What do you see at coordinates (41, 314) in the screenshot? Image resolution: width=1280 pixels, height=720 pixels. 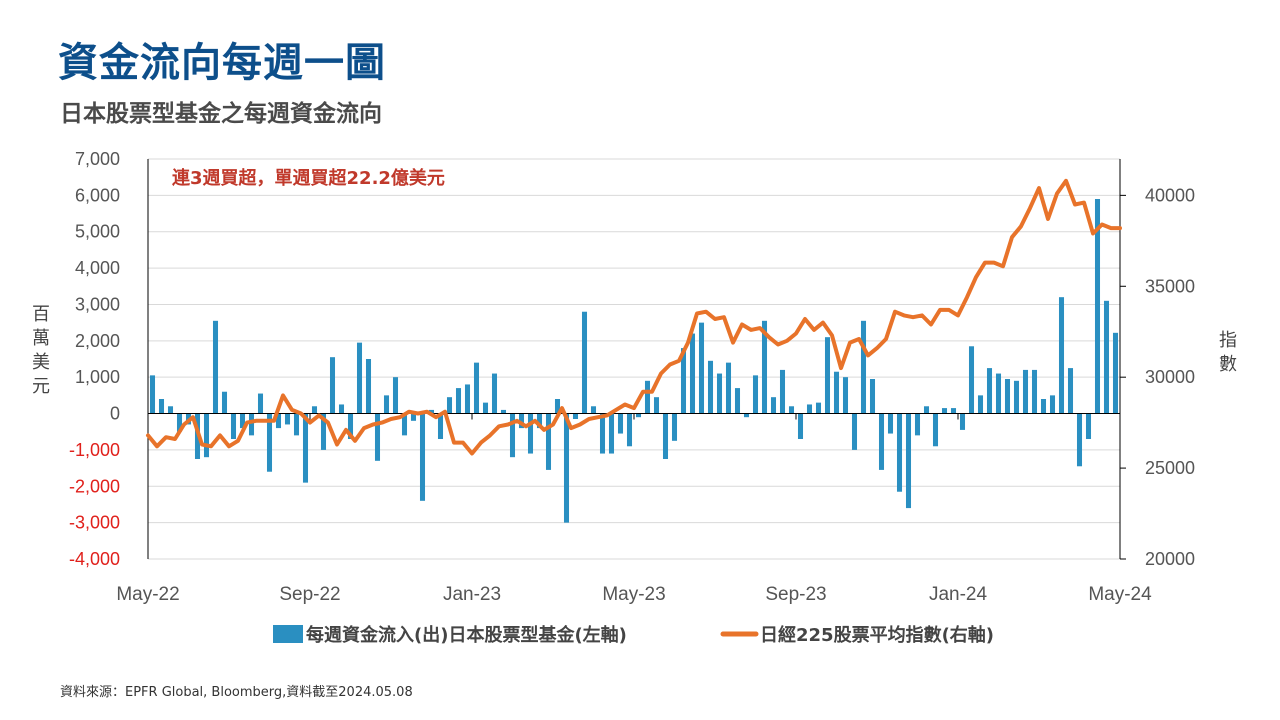 I see `y-left-axis-label: 百` at bounding box center [41, 314].